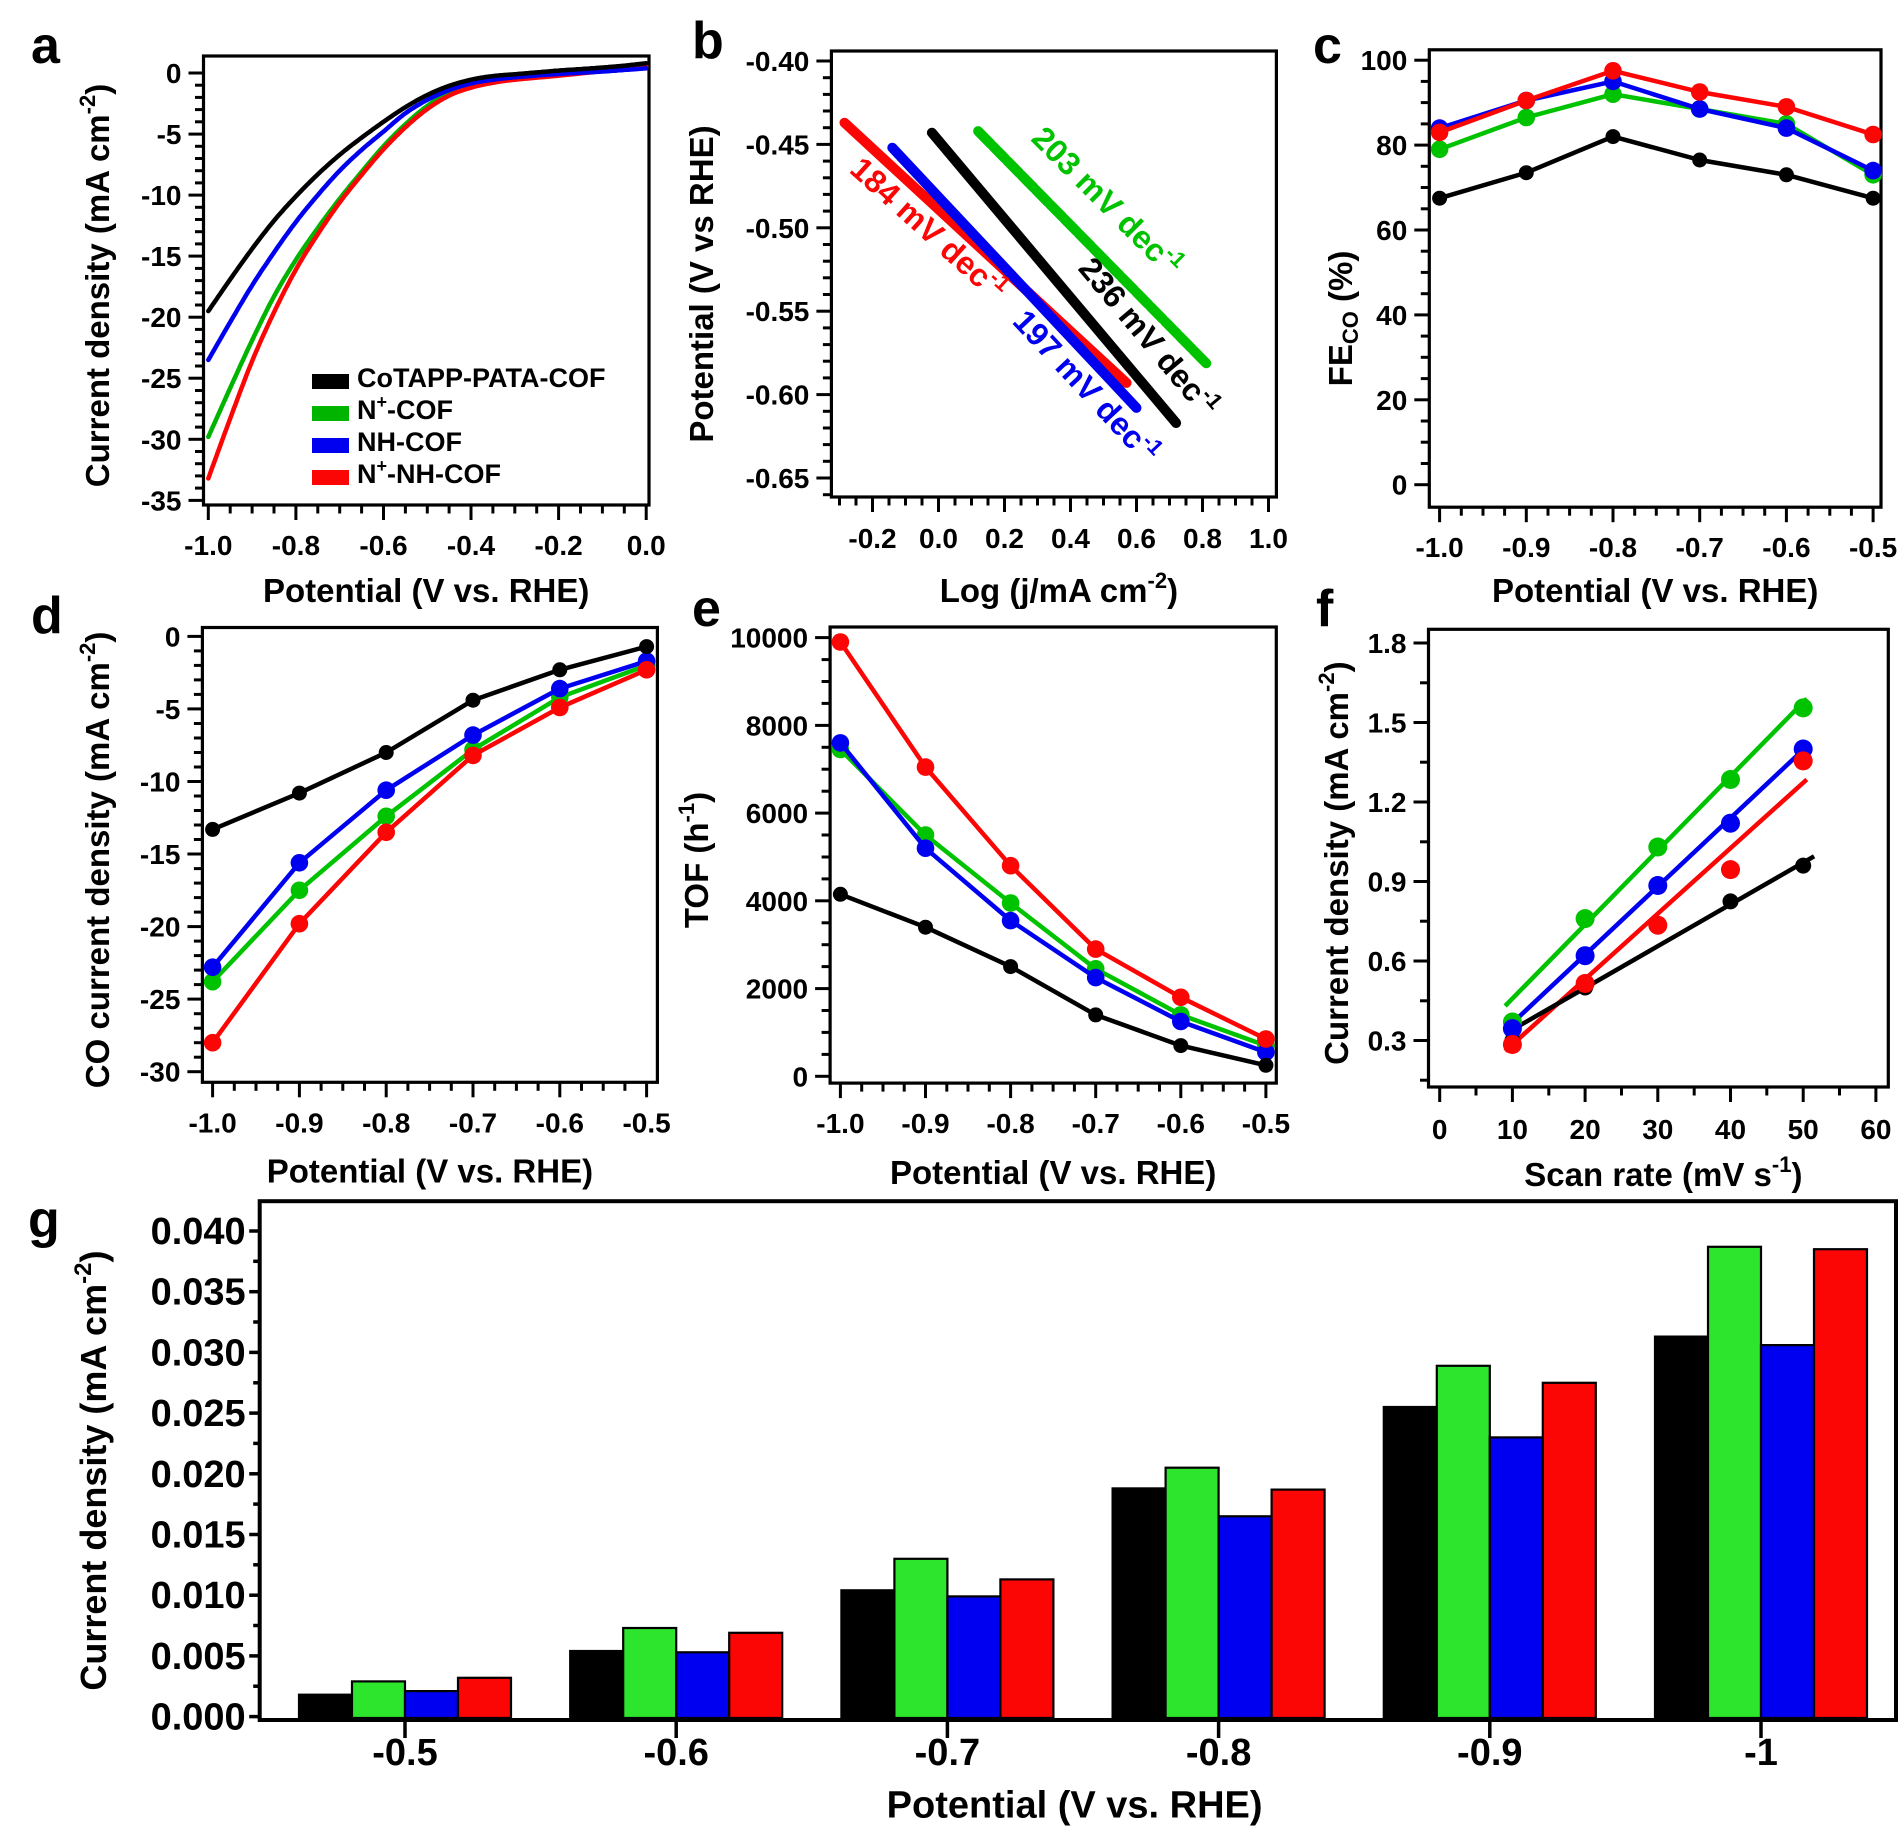 The image size is (1903, 1846). I want to click on svg-text: 10, so click(1512, 1129).